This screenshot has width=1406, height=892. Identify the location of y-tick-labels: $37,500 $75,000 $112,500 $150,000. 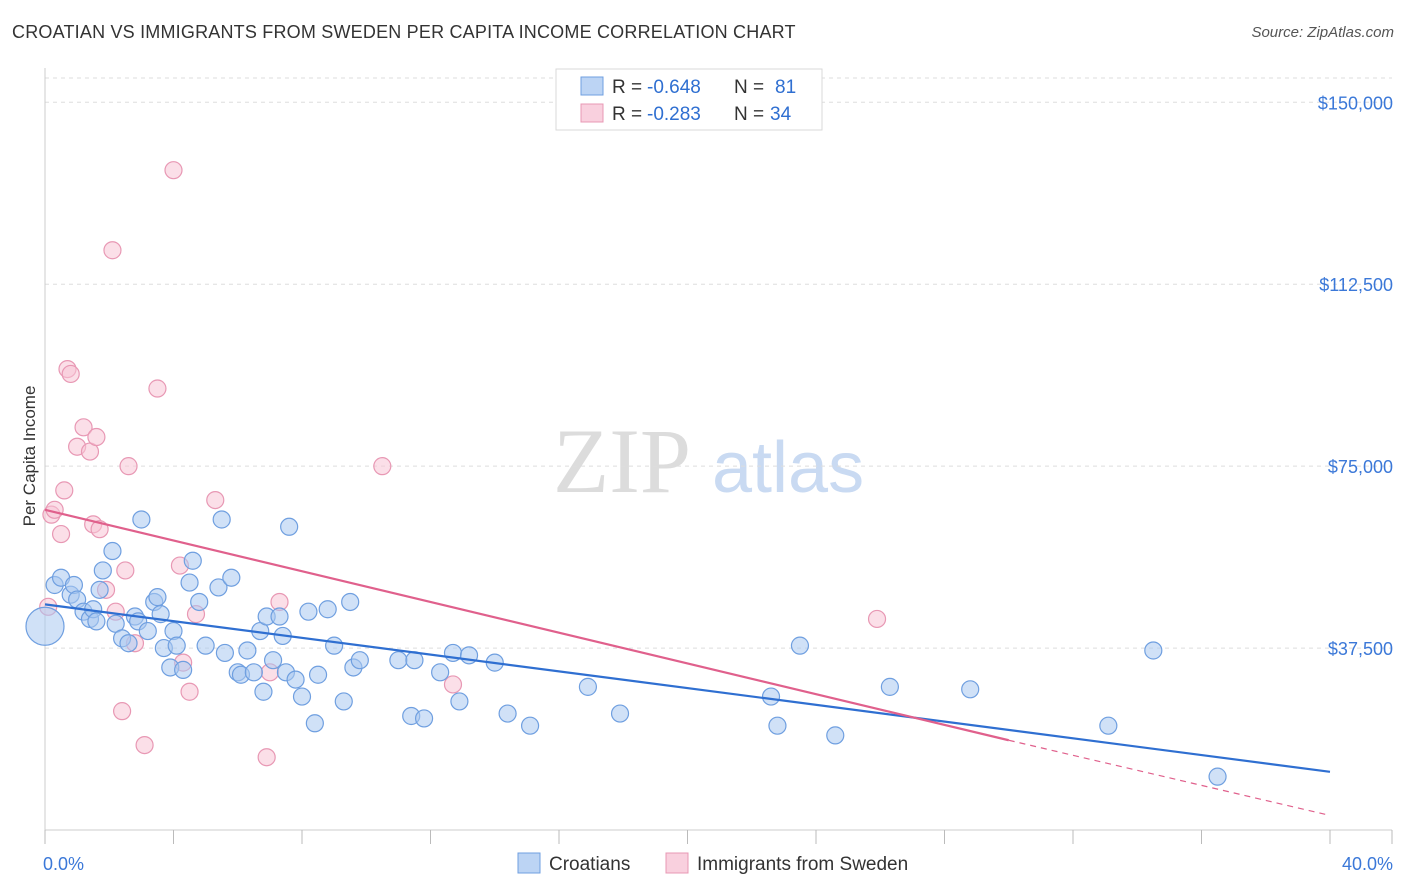
(1355, 376).